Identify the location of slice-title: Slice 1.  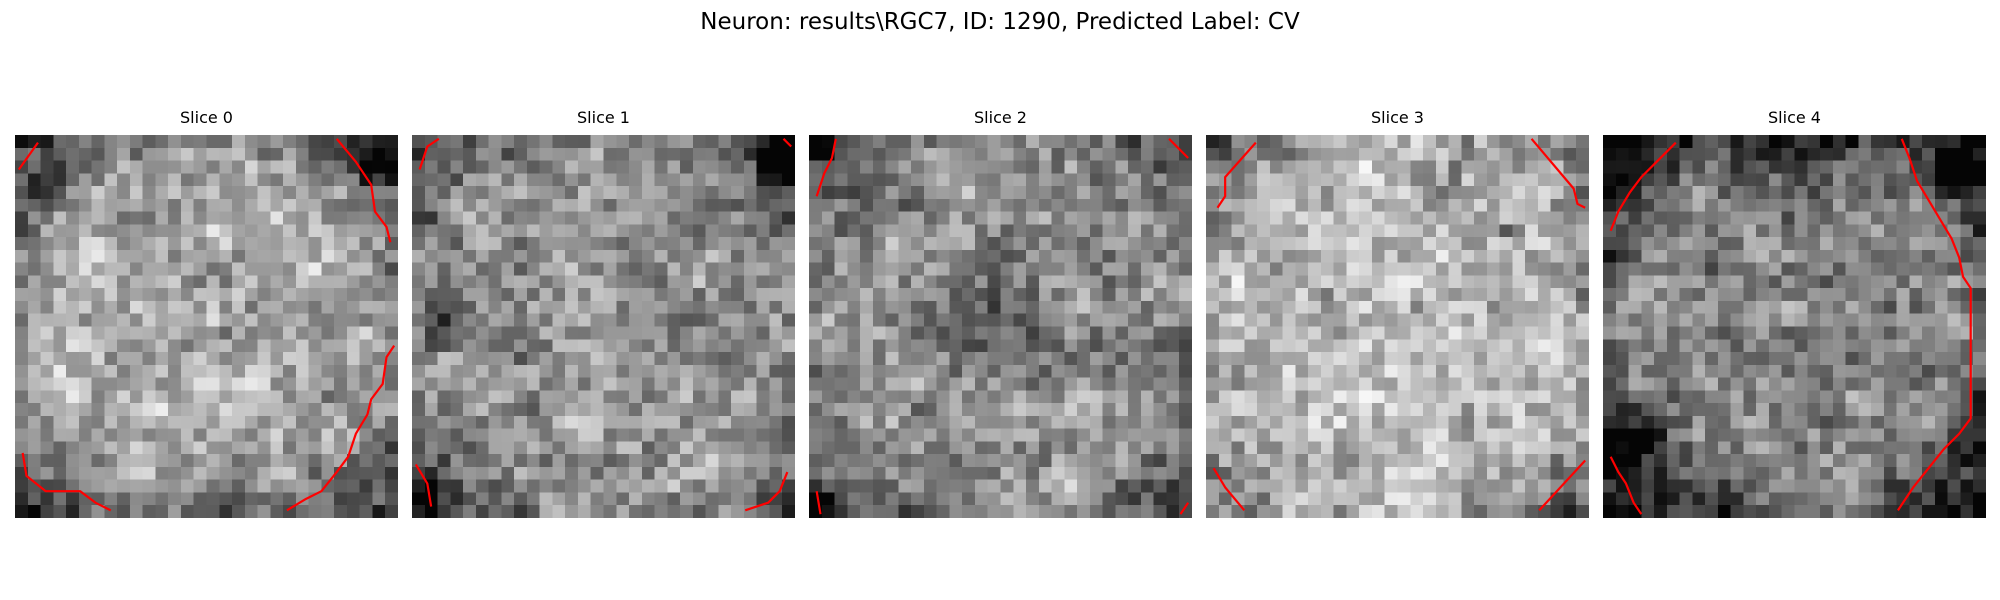
(603, 117).